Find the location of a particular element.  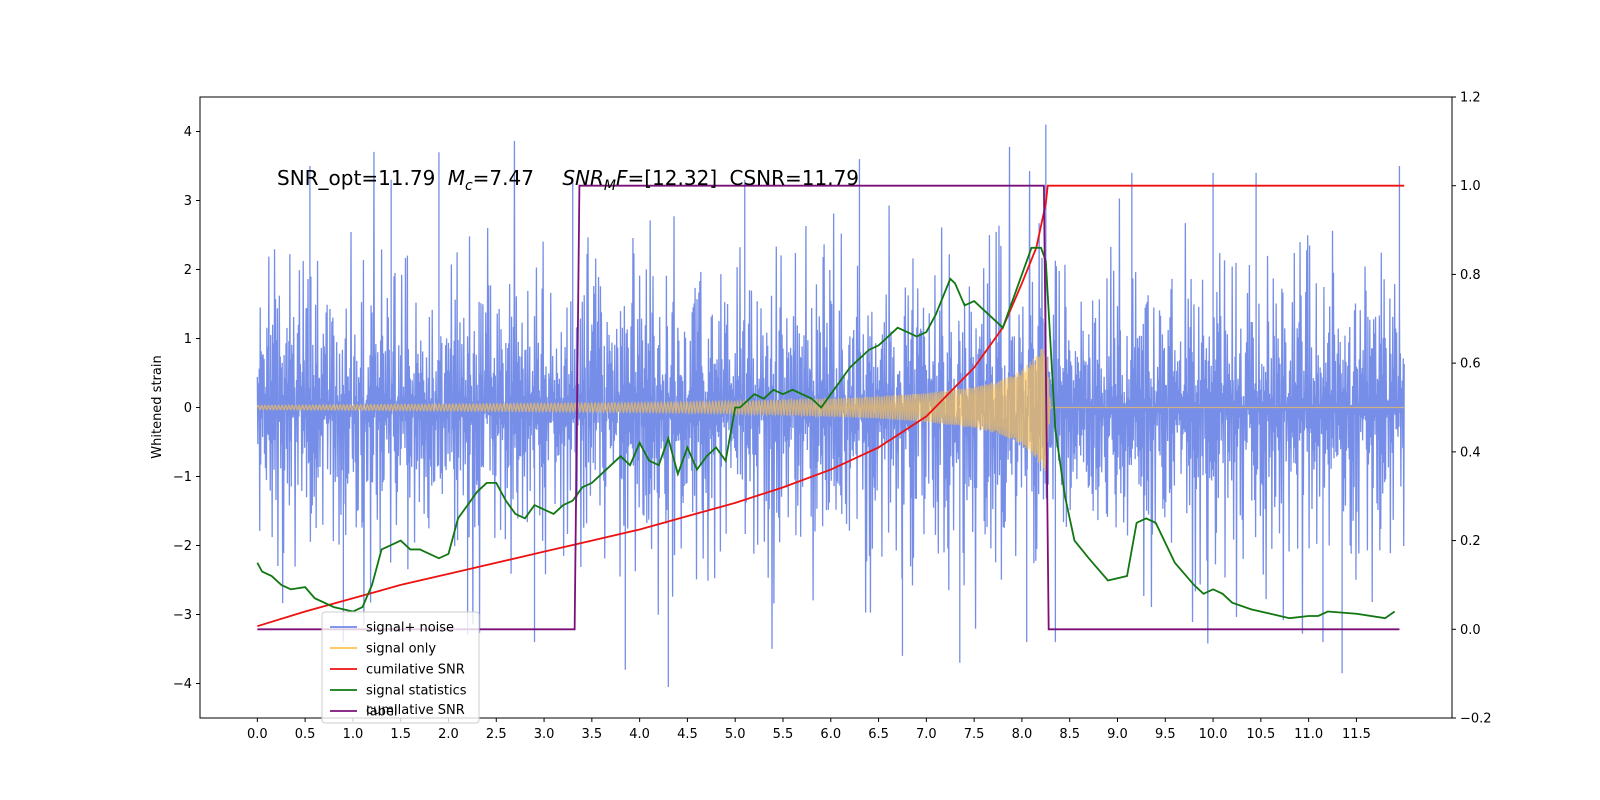

y-tick-label-left: 1 is located at coordinates (188, 339).